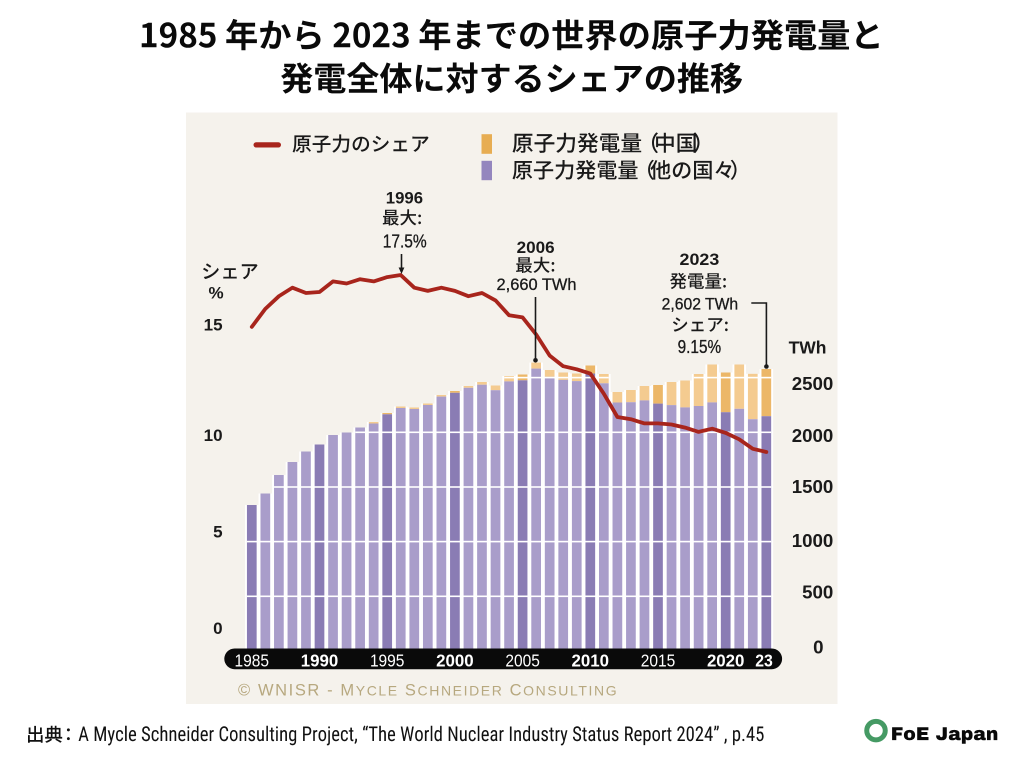  What do you see at coordinates (700, 259) in the screenshot?
I see `svg-text: 2023` at bounding box center [700, 259].